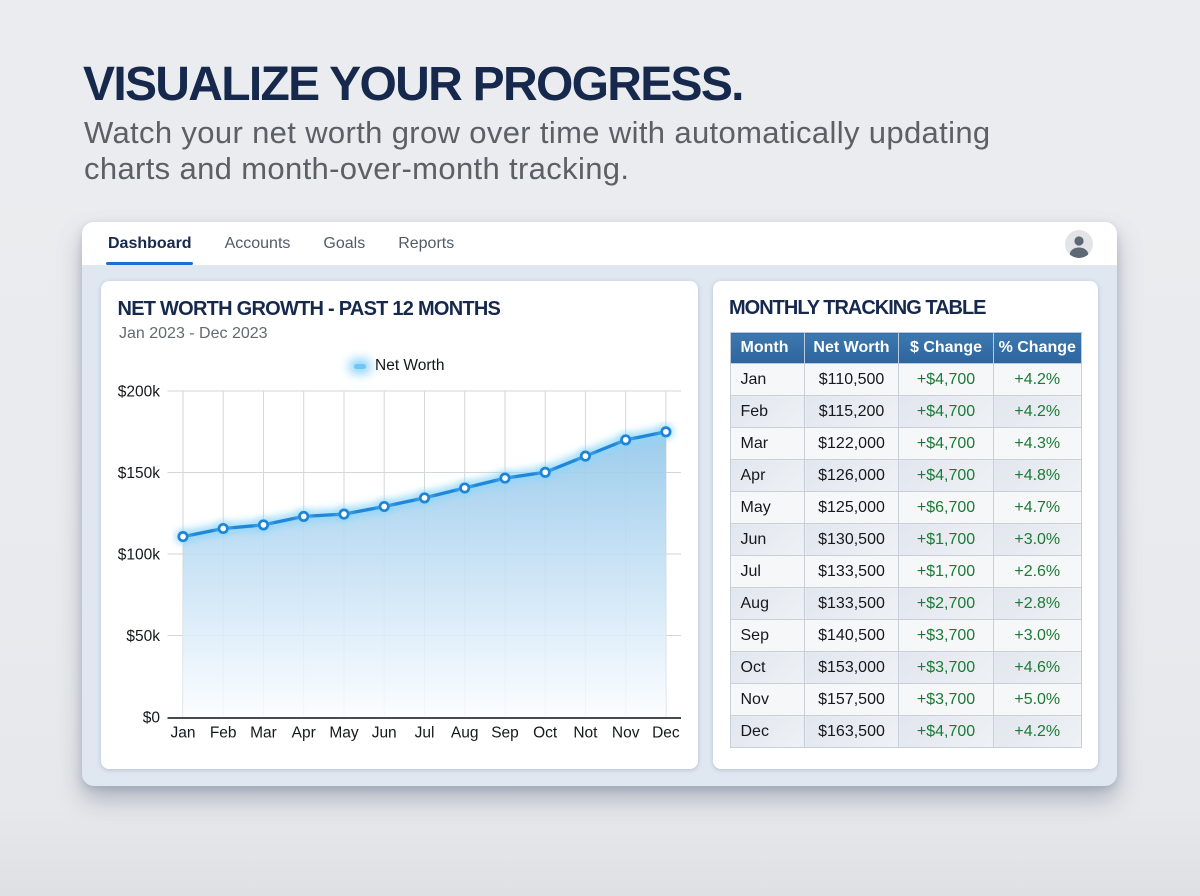 Image resolution: width=1200 pixels, height=896 pixels. Describe the element at coordinates (585, 733) in the screenshot. I see `svg-text: Not` at that location.